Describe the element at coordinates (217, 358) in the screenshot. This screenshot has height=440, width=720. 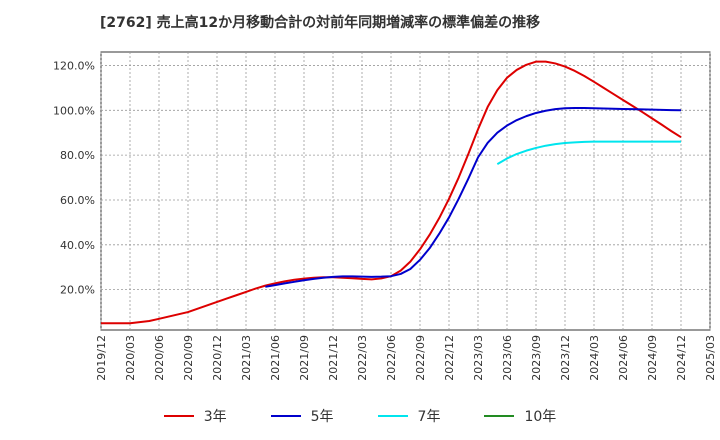
I see `x-tick-label: 2020/12` at that location.